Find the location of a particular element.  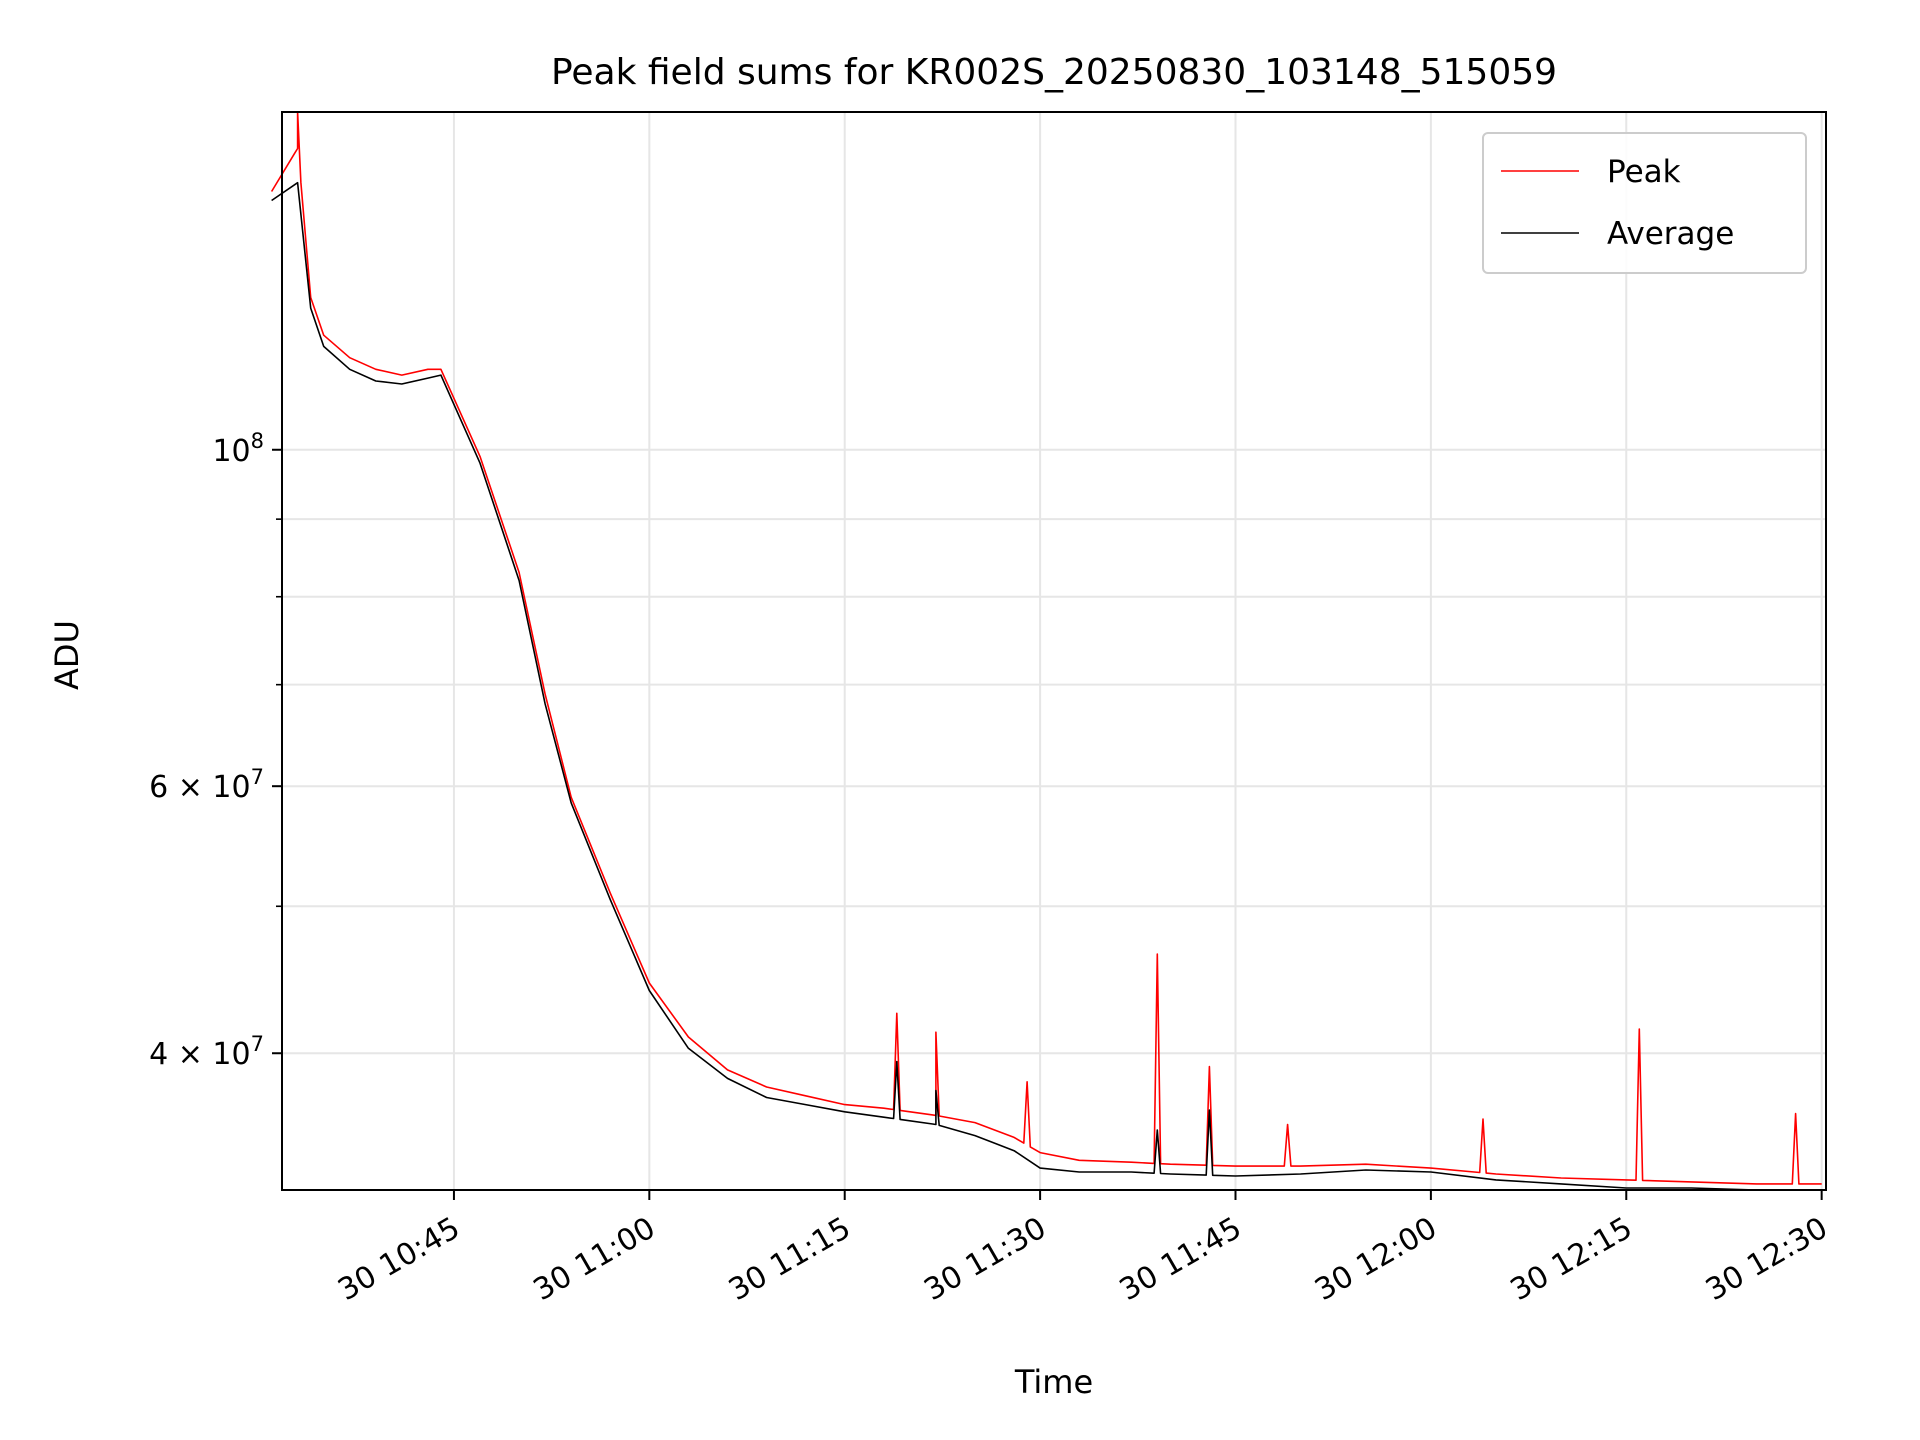

legend-box is located at coordinates (1644, 203).